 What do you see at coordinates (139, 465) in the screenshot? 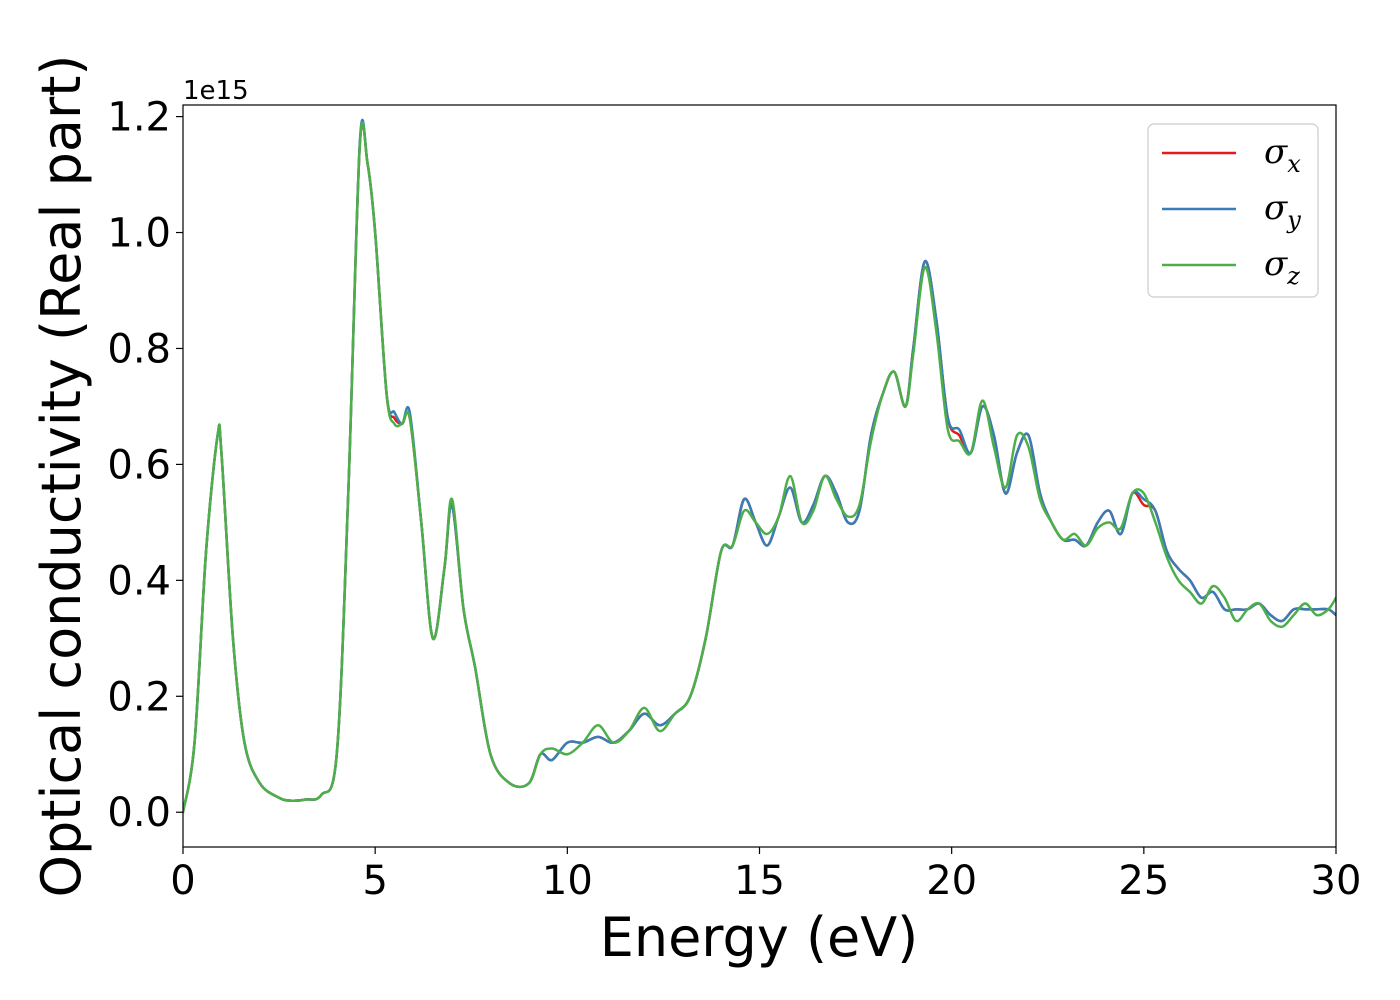
I see `y-tick-label: 0.6` at bounding box center [139, 465].